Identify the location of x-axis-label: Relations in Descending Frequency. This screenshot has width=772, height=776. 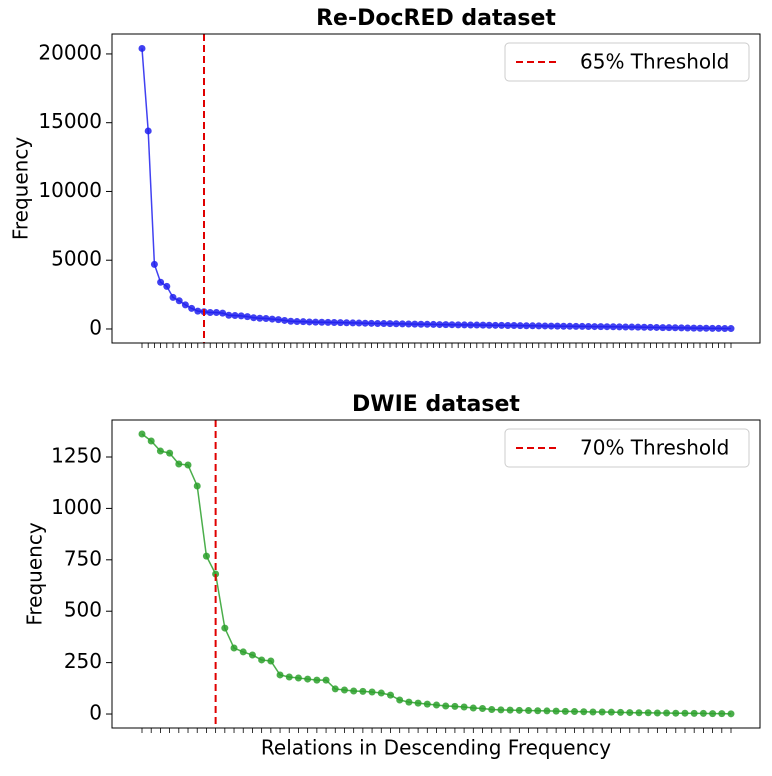
(436, 748).